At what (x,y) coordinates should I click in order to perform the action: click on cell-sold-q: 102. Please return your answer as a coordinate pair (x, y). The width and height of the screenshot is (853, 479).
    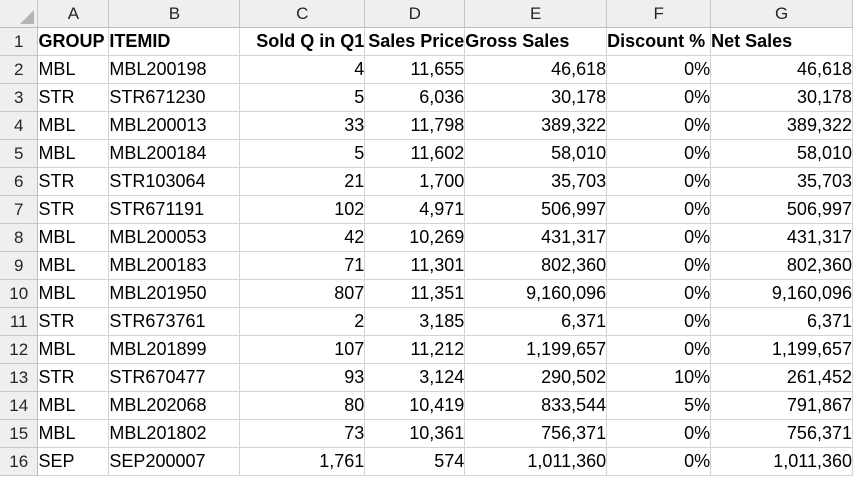
    Looking at the image, I should click on (302, 209).